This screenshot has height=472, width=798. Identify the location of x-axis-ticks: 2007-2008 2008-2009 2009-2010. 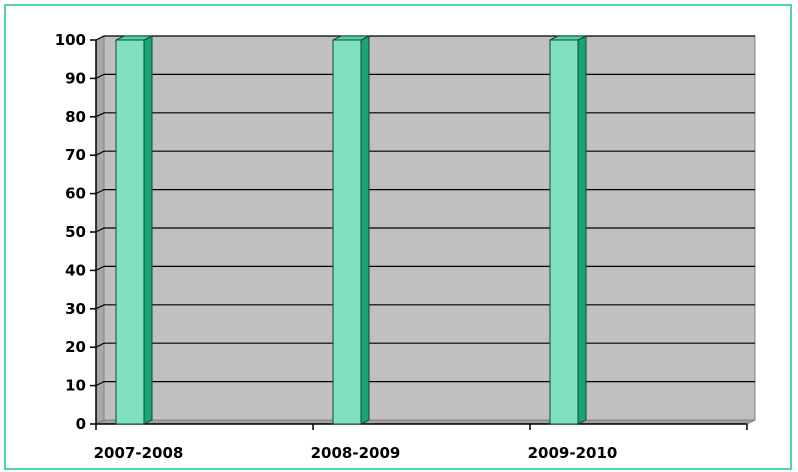
(421, 443).